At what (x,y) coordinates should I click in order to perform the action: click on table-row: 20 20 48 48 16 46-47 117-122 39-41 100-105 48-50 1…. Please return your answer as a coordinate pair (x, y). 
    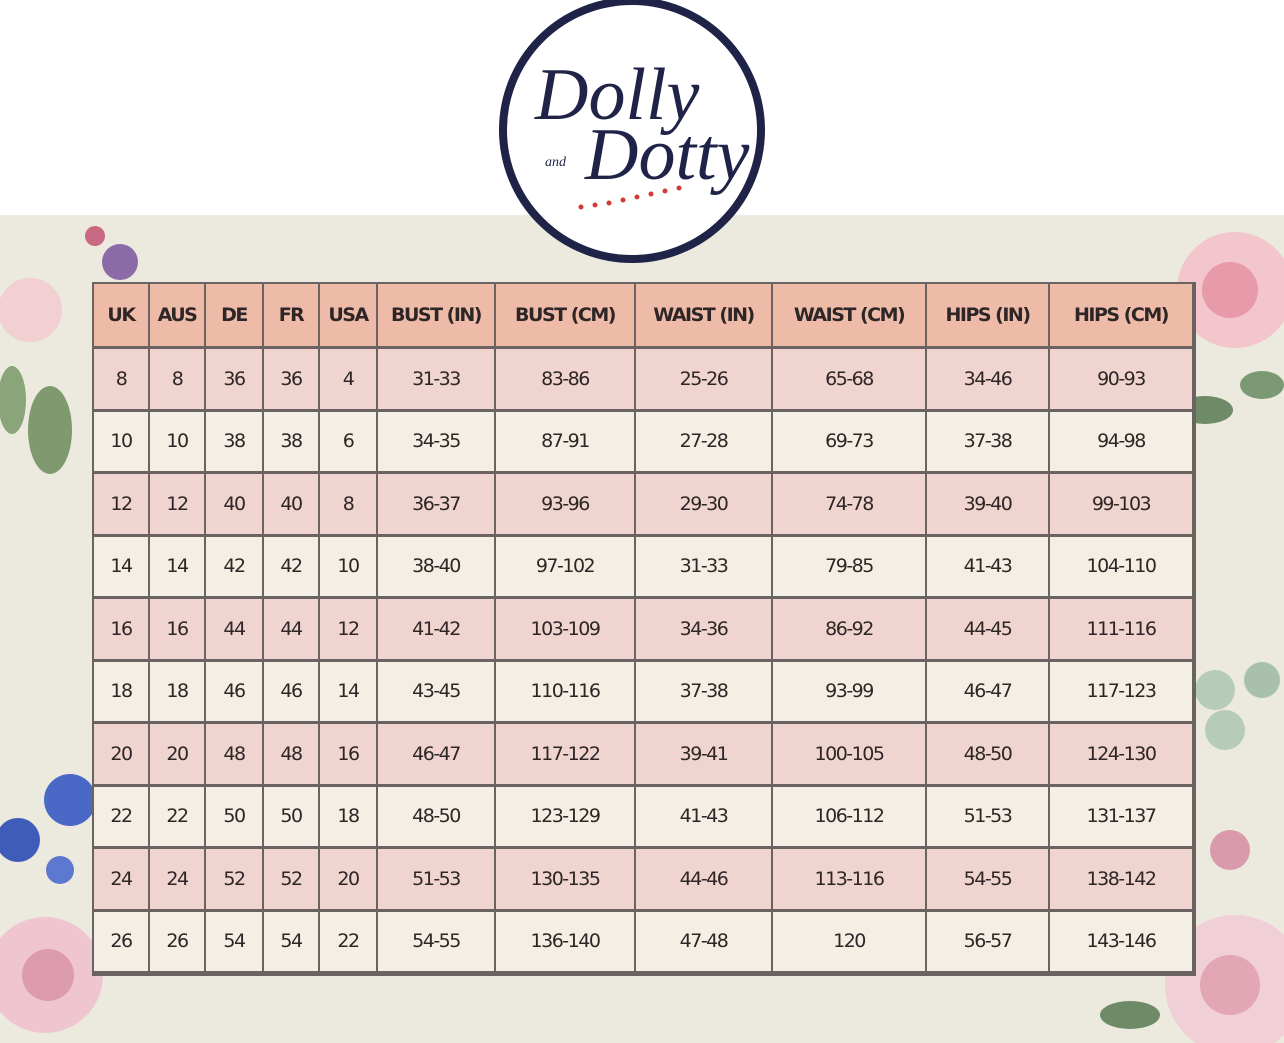
    Looking at the image, I should click on (644, 755).